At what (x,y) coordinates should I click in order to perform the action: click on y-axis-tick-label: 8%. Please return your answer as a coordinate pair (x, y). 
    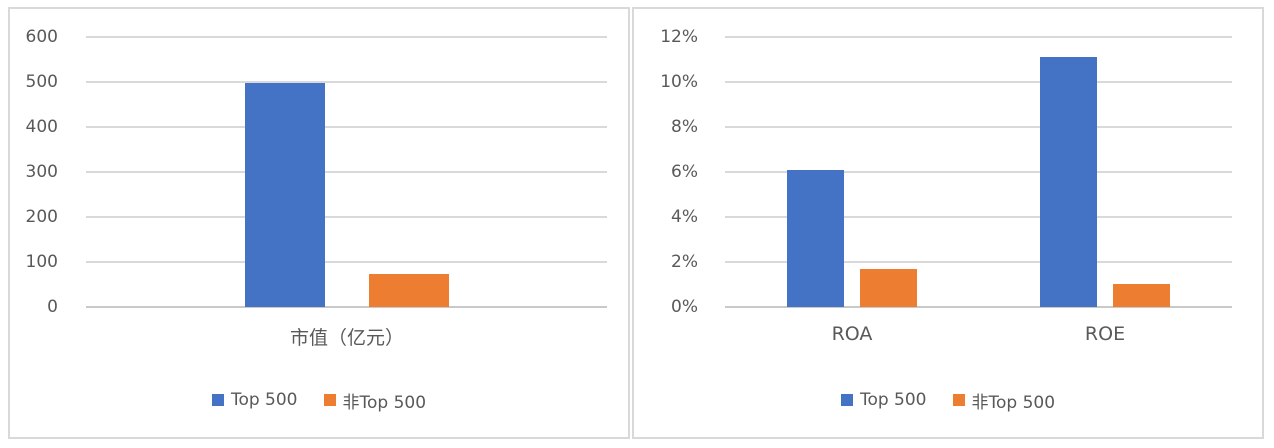
    Looking at the image, I should click on (684, 127).